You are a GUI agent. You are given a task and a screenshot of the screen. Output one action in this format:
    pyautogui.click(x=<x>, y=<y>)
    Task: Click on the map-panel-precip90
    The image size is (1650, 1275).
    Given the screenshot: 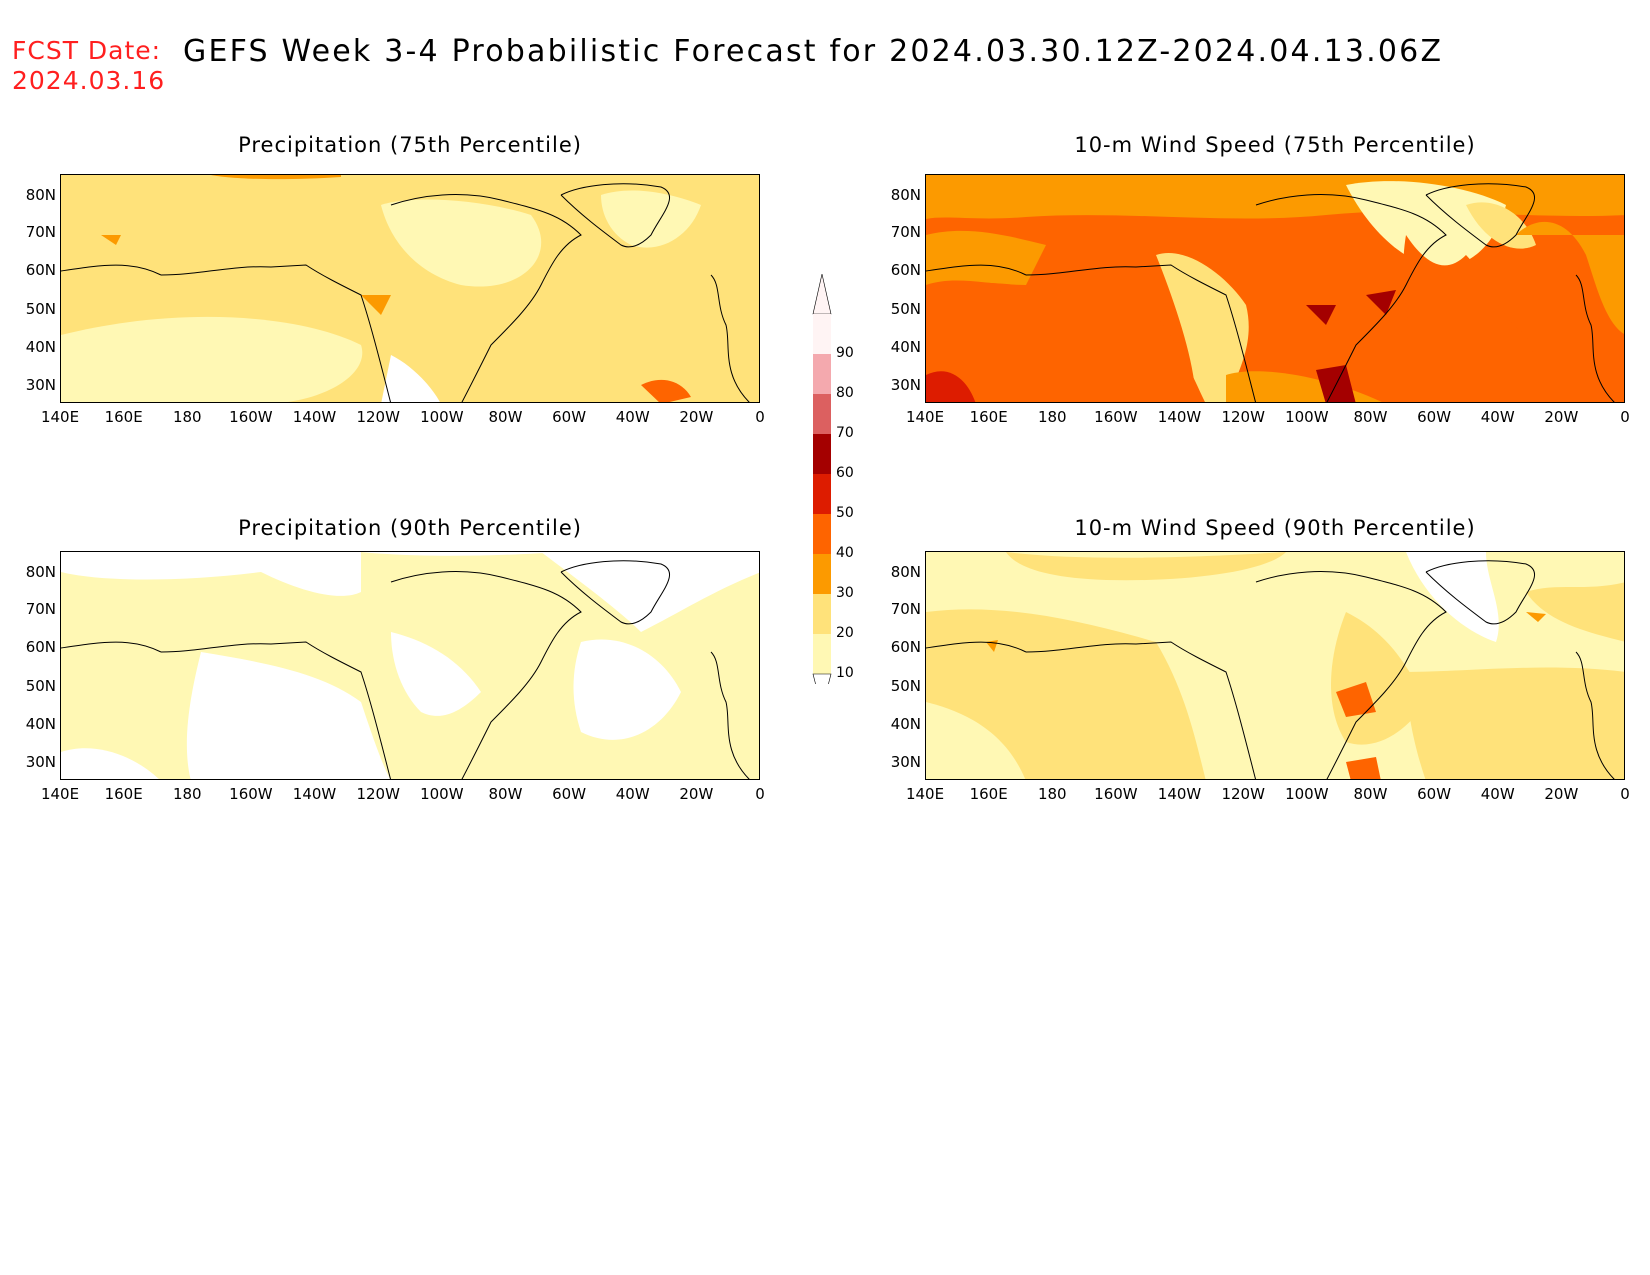 What is the action you would take?
    pyautogui.click(x=410, y=665)
    